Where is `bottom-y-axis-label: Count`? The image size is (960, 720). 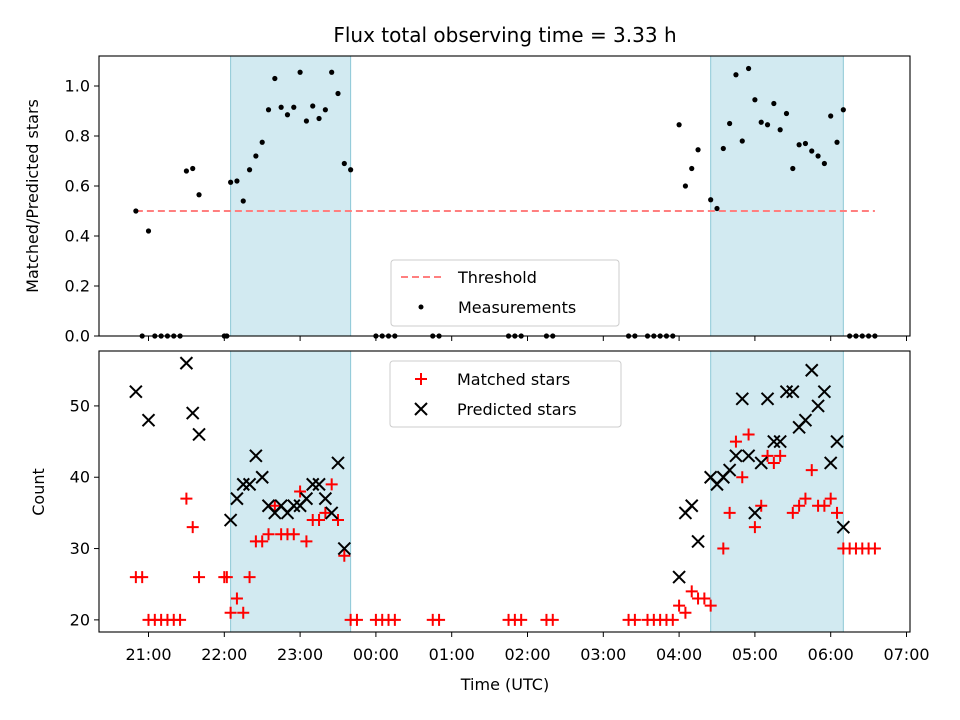 bottom-y-axis-label: Count is located at coordinates (38, 492).